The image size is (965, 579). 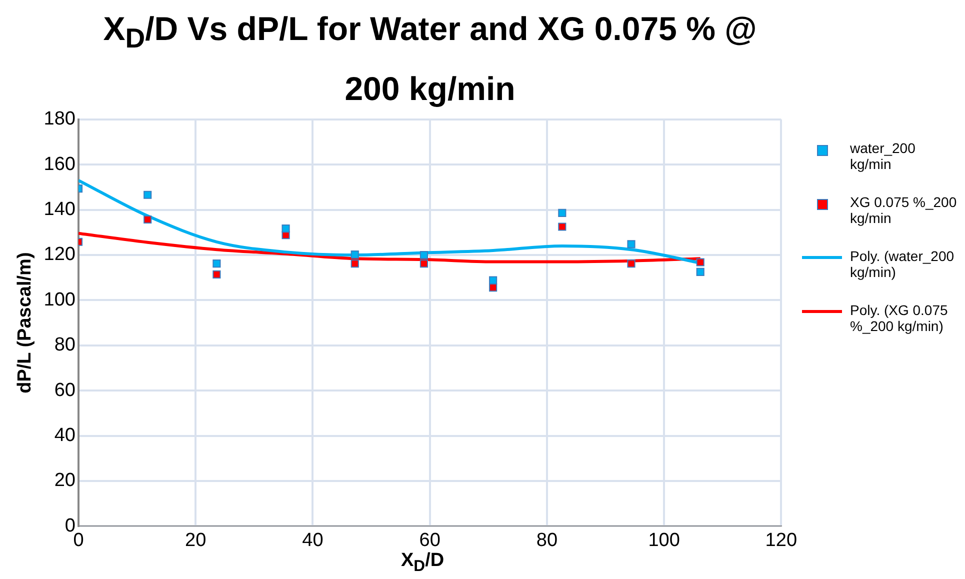 What do you see at coordinates (65, 435) in the screenshot?
I see `y-tick-label: 40` at bounding box center [65, 435].